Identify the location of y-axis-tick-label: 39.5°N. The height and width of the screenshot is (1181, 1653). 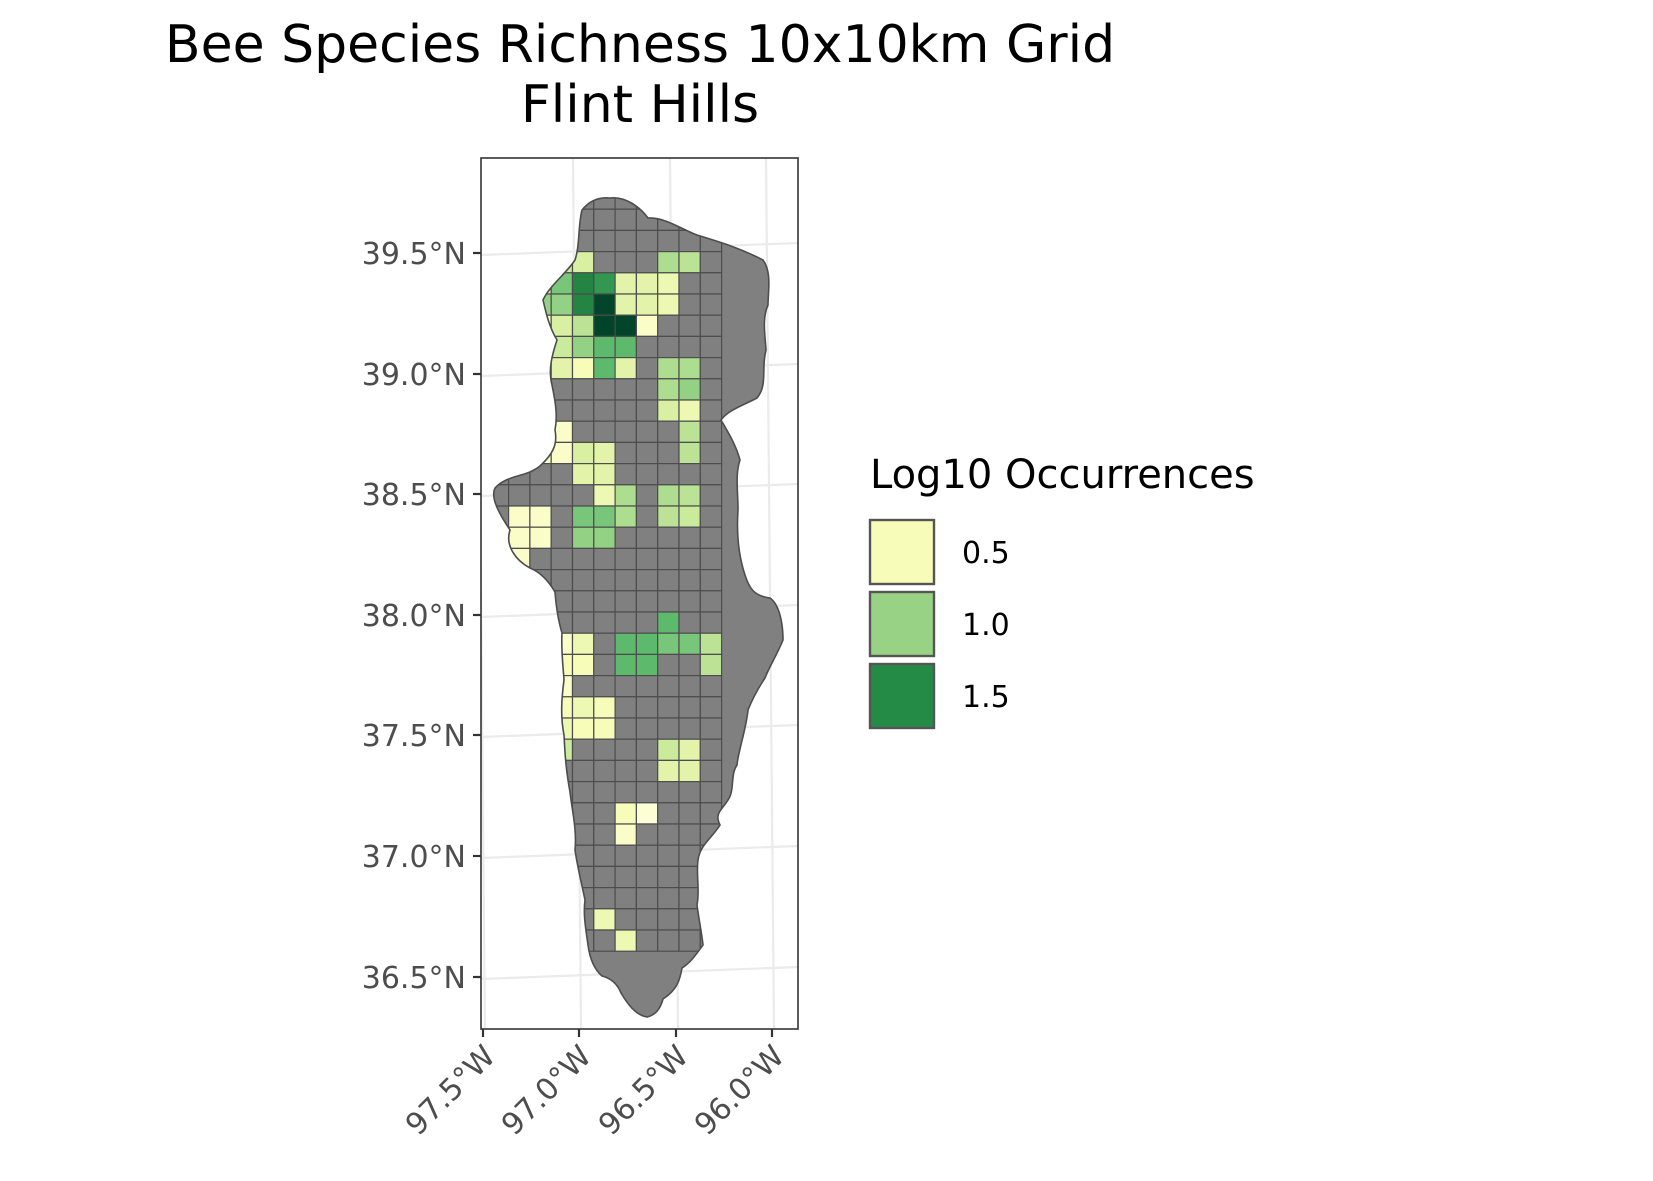
(414, 254).